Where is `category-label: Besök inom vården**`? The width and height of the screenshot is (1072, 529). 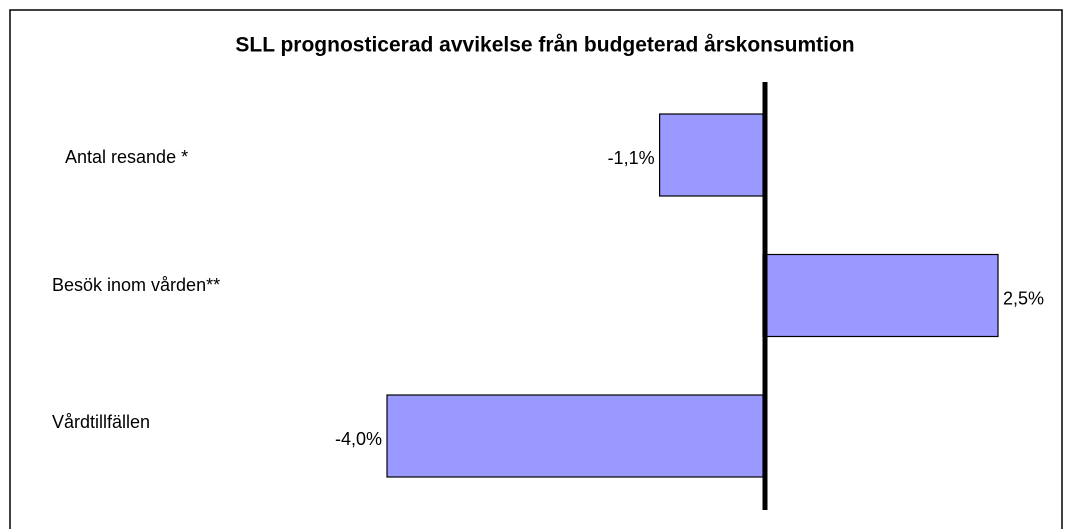 category-label: Besök inom vården** is located at coordinates (136, 285).